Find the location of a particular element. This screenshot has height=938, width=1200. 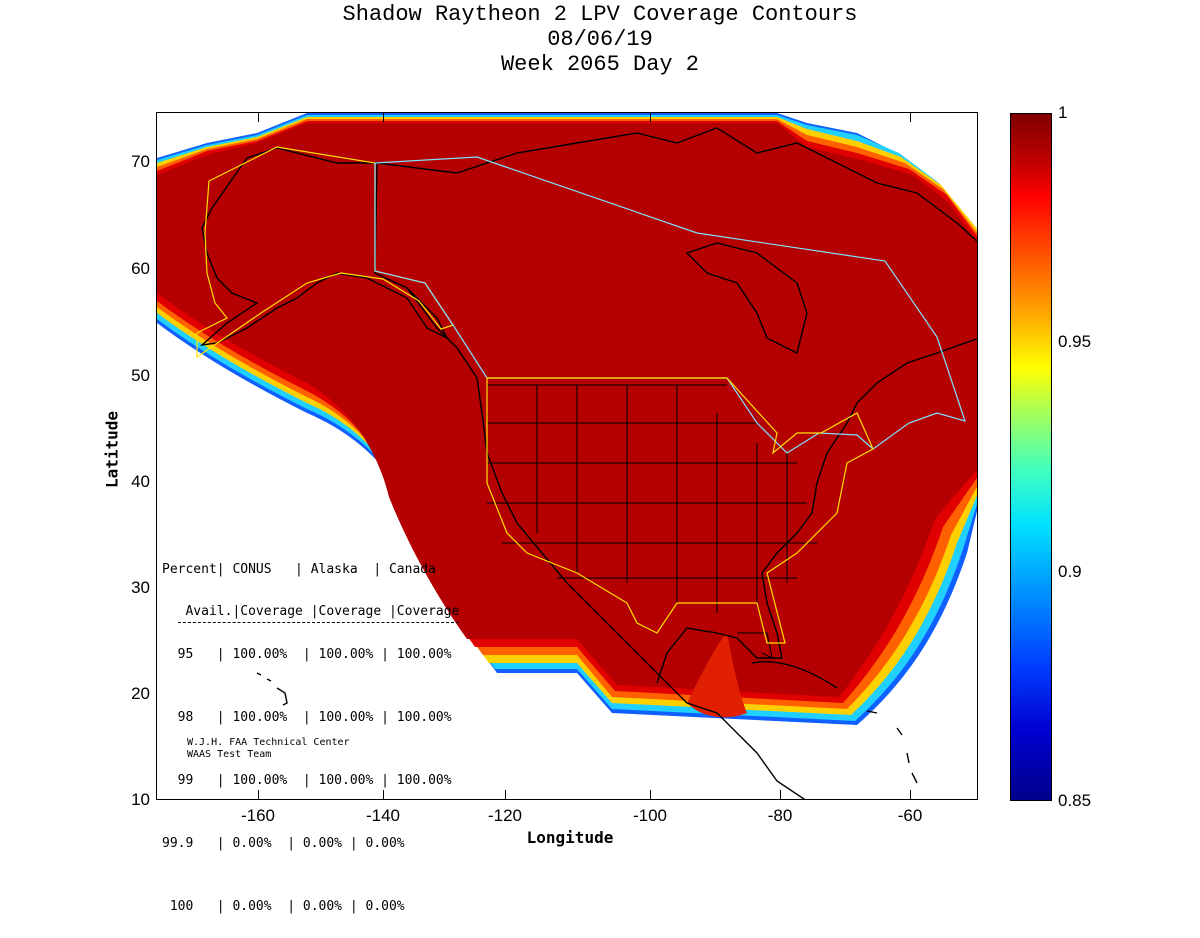

x-tick-label: -100 is located at coordinates (650, 815).